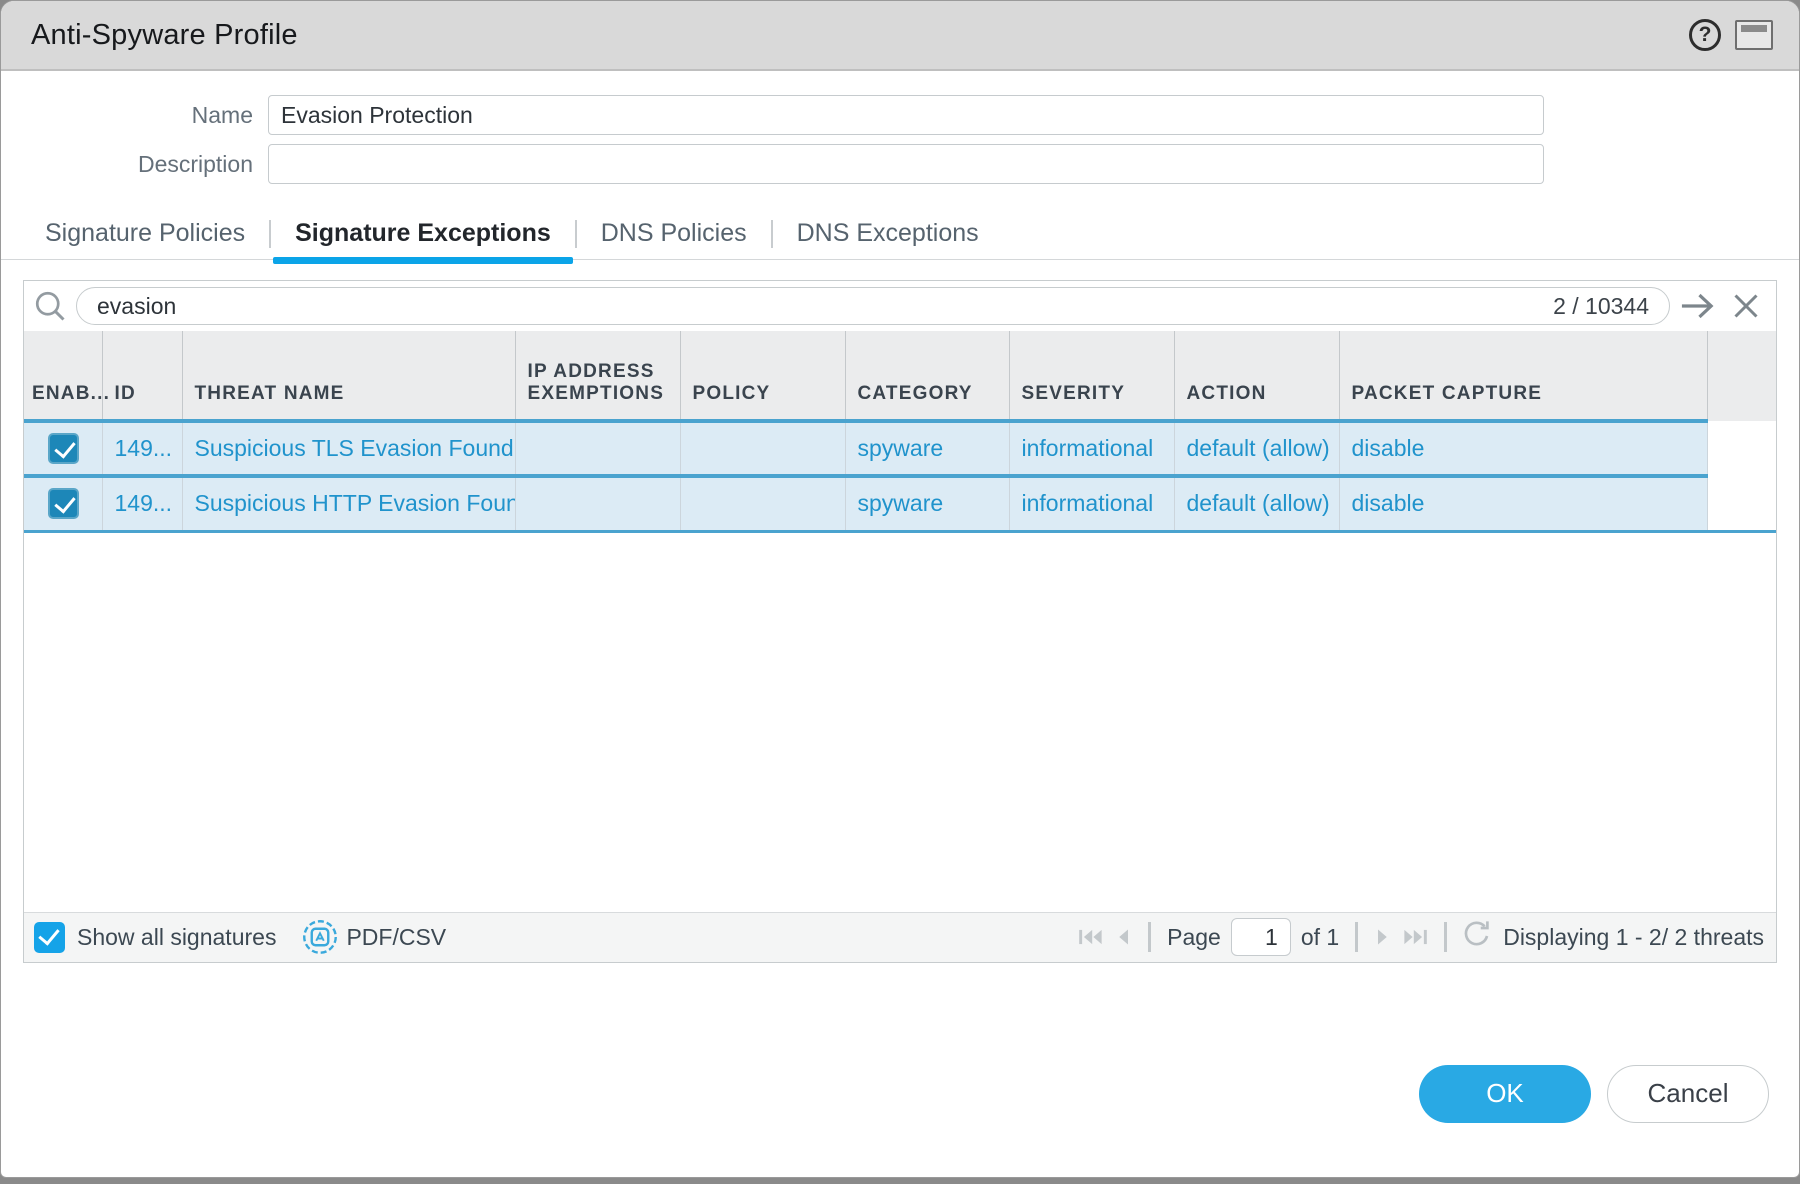 The image size is (1800, 1184). Describe the element at coordinates (598, 376) in the screenshot. I see `column-header-ip-address-exemptions: IP ADDRESS EXEMPTIONS` at that location.